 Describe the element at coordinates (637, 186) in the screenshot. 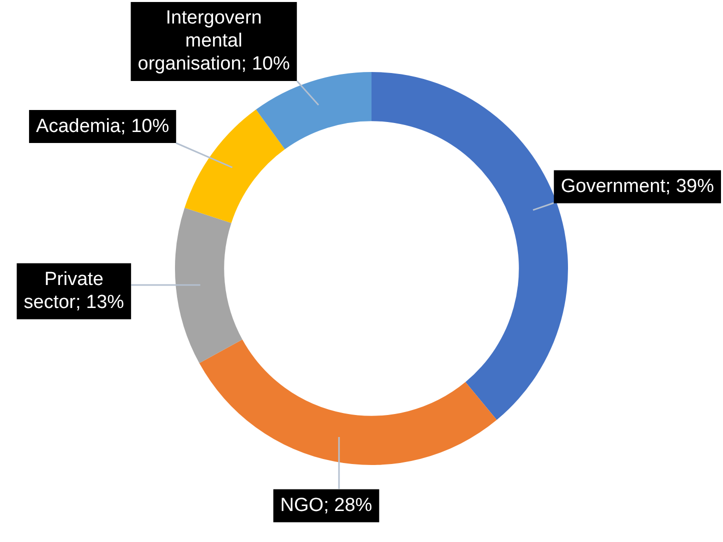

I see `slice-label: Government; 39%` at that location.